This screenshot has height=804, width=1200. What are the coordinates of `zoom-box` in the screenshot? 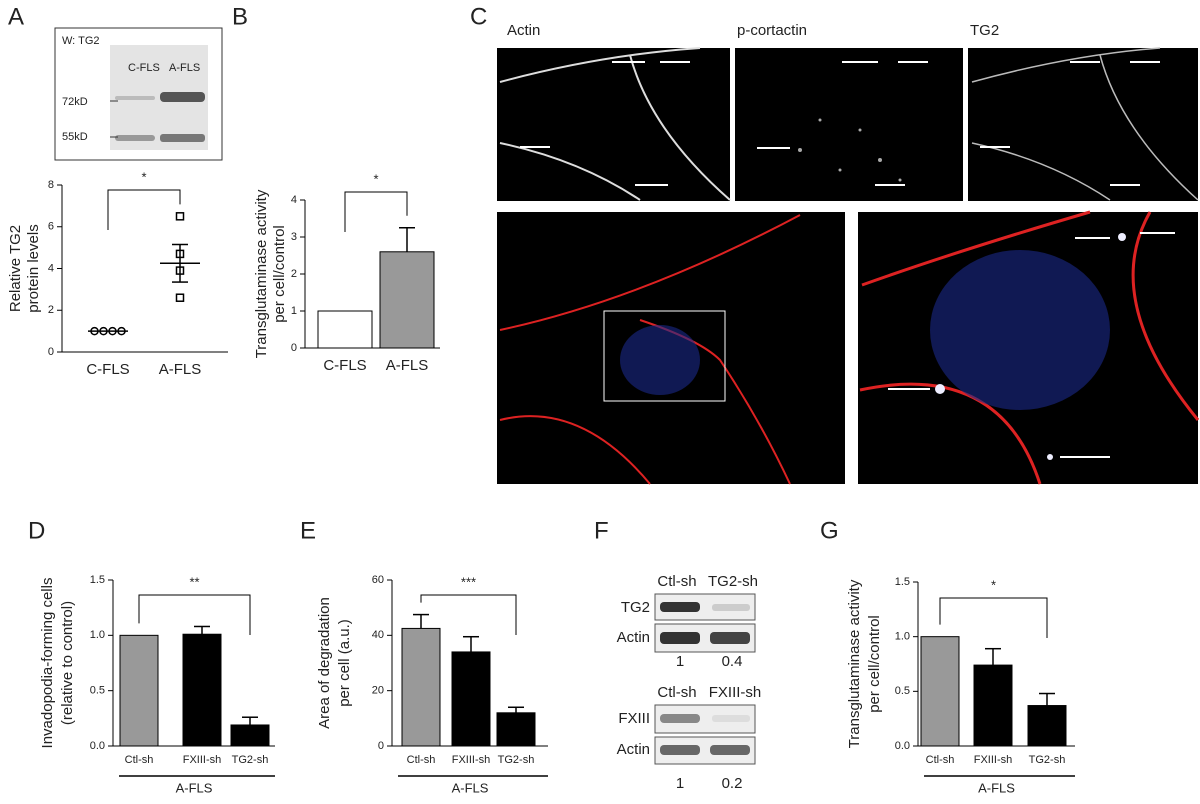 It's located at (664, 356).